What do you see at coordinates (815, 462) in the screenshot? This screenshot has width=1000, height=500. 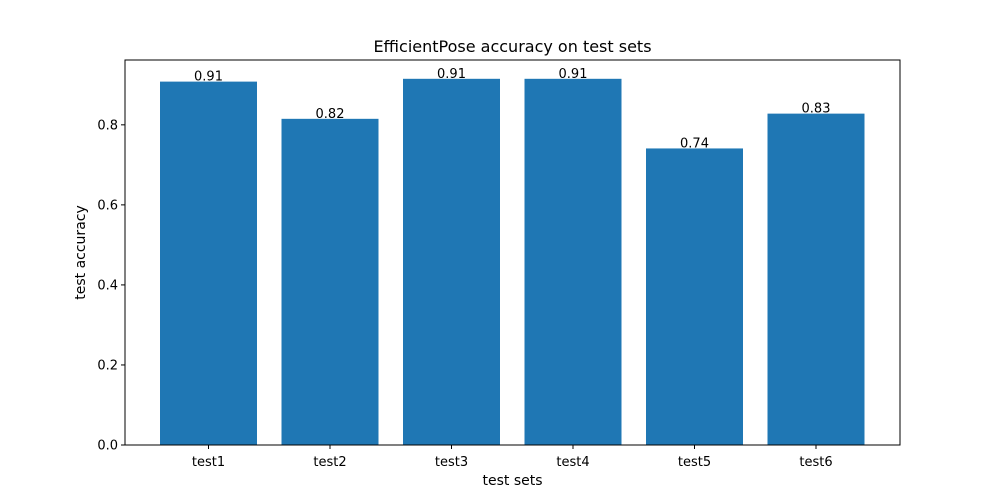 I see `x-tick-label-test6: test6` at bounding box center [815, 462].